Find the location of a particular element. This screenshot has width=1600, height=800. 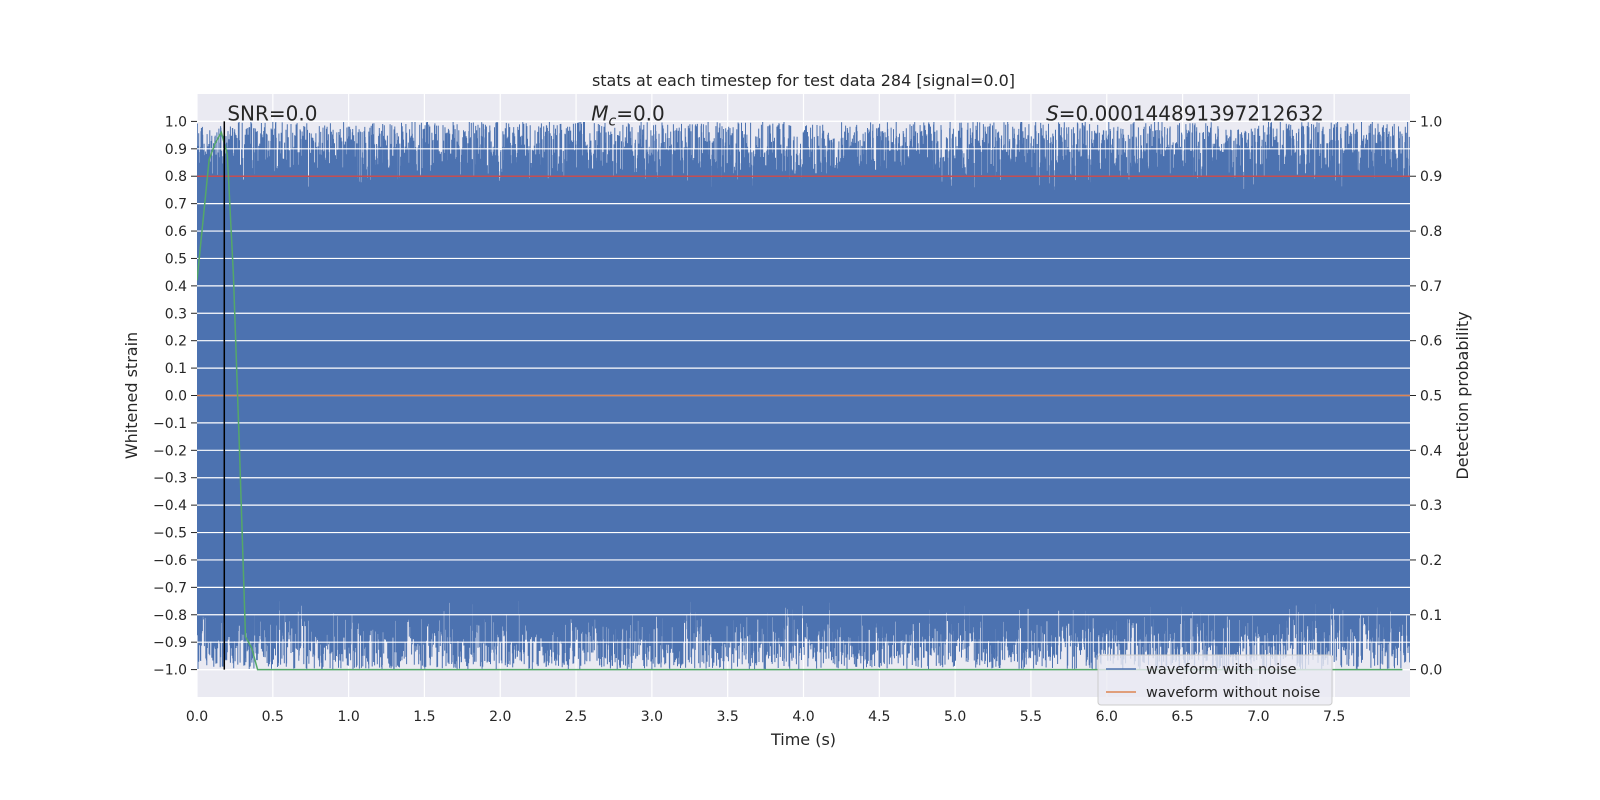

x-axis-label: Time (s) is located at coordinates (803, 739).